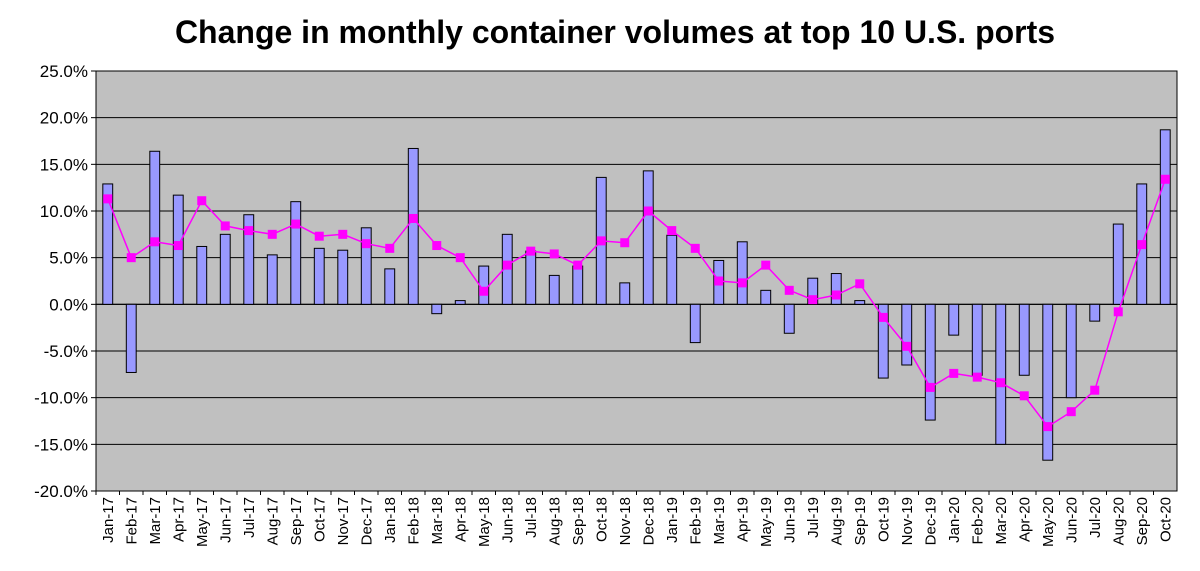 This screenshot has height=571, width=1200. Describe the element at coordinates (1001, 521) in the screenshot. I see `x-tick-label: Mar-20` at that location.